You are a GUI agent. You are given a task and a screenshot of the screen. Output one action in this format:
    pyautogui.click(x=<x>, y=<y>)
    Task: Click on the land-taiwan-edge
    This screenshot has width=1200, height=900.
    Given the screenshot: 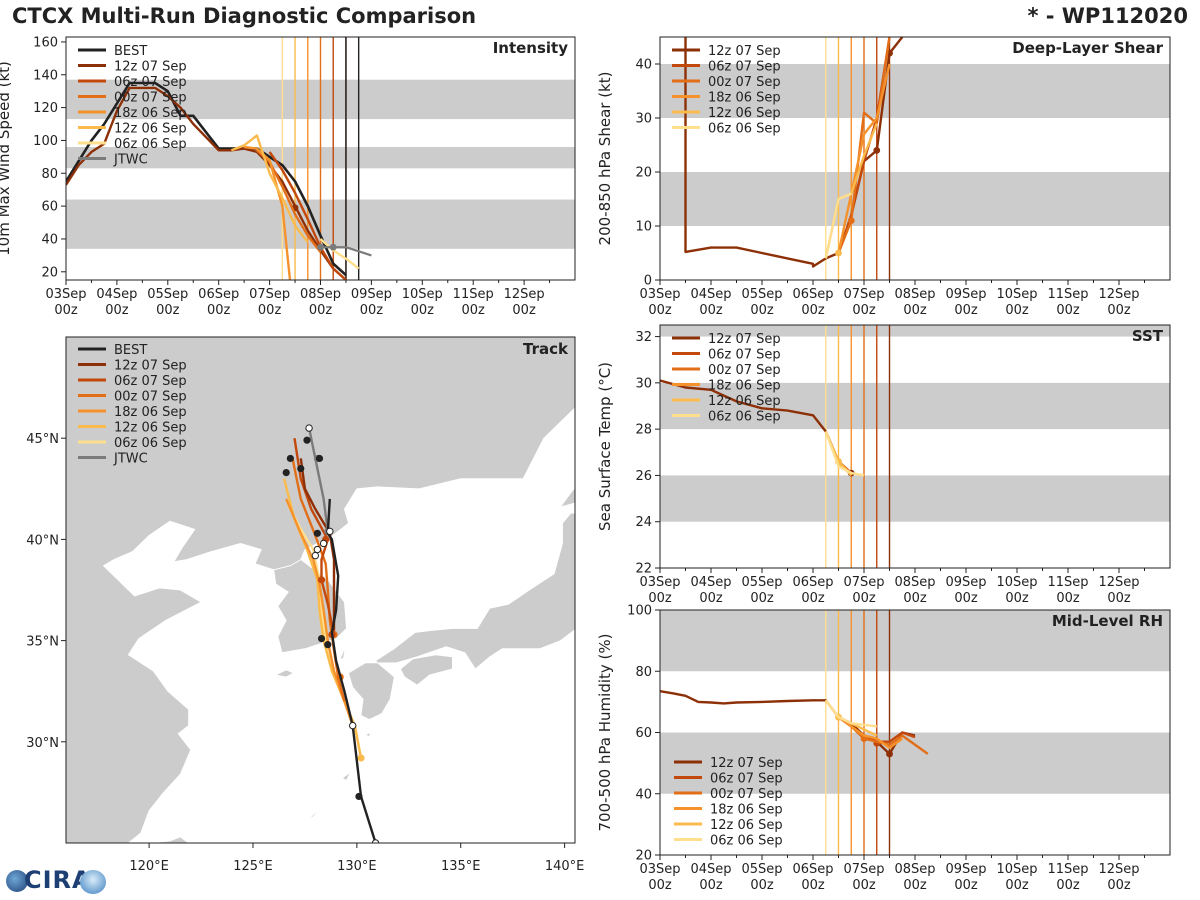 What is the action you would take?
    pyautogui.click(x=169, y=839)
    